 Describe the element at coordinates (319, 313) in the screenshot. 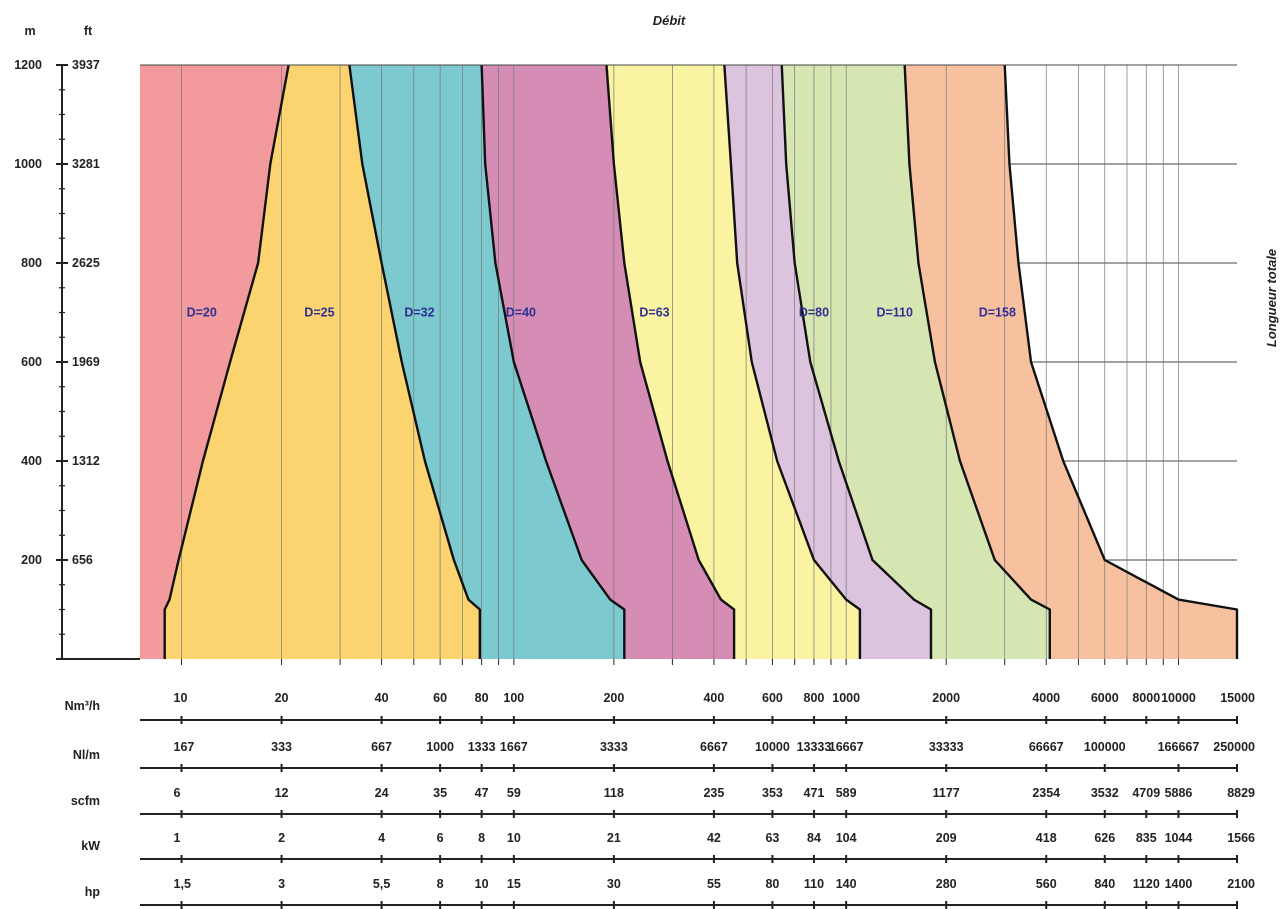

I see `region-label: D=25` at that location.